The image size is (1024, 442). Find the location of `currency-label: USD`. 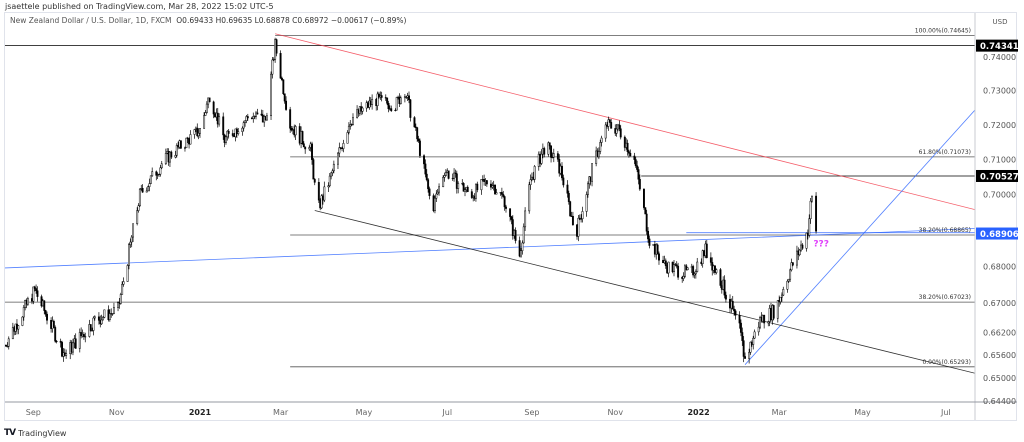

currency-label: USD is located at coordinates (1000, 22).